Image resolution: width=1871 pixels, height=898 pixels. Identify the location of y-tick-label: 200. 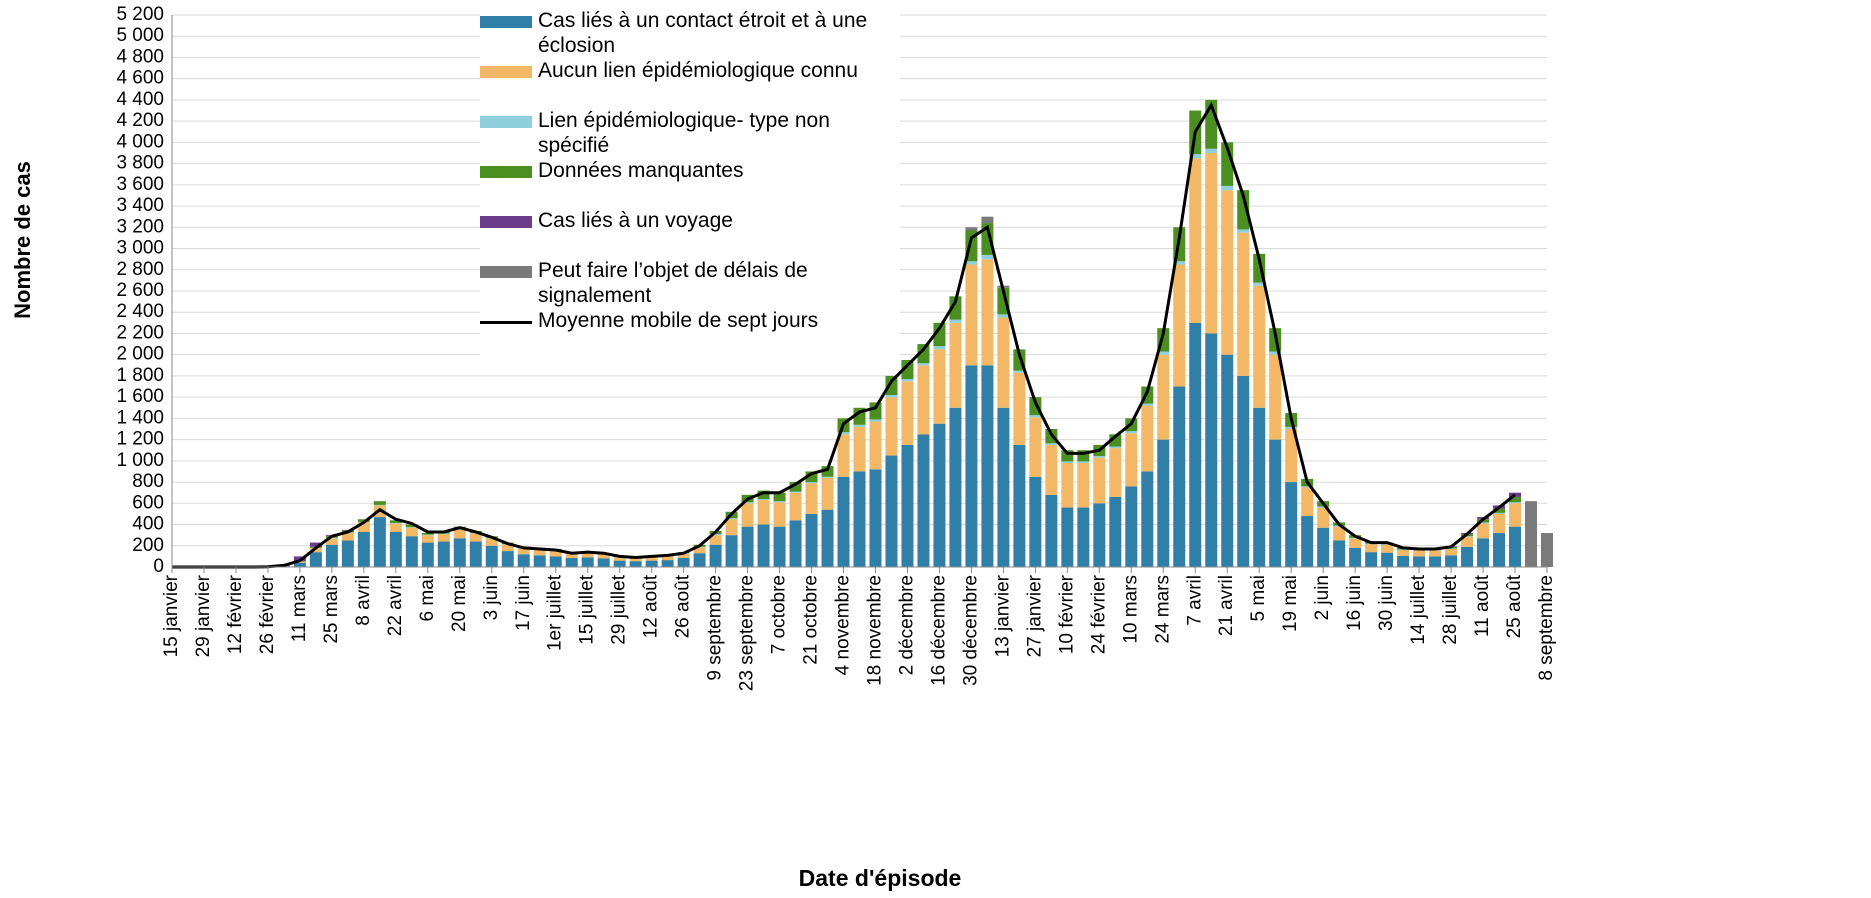
(148, 545).